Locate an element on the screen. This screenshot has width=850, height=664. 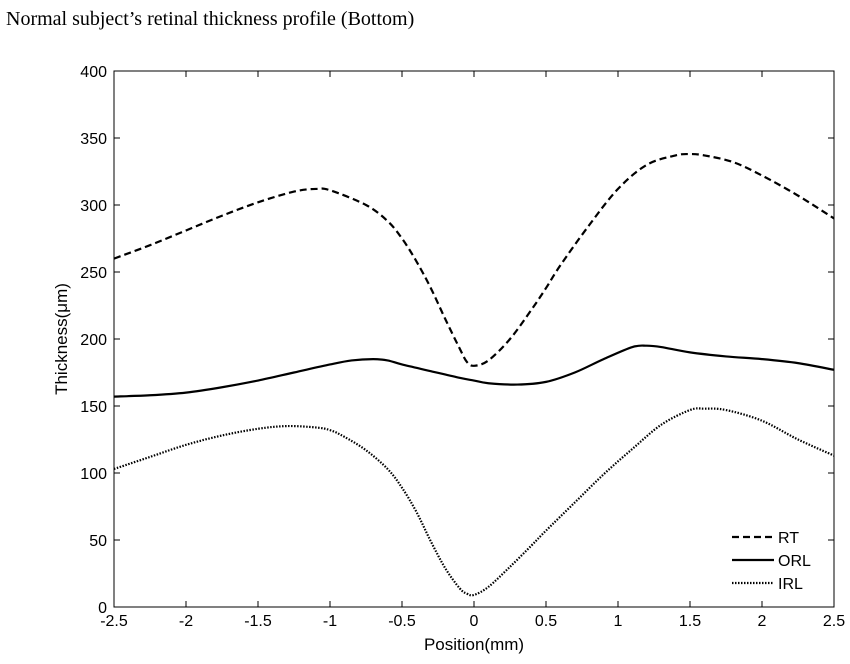
y-tick-label: 350 is located at coordinates (93, 139).